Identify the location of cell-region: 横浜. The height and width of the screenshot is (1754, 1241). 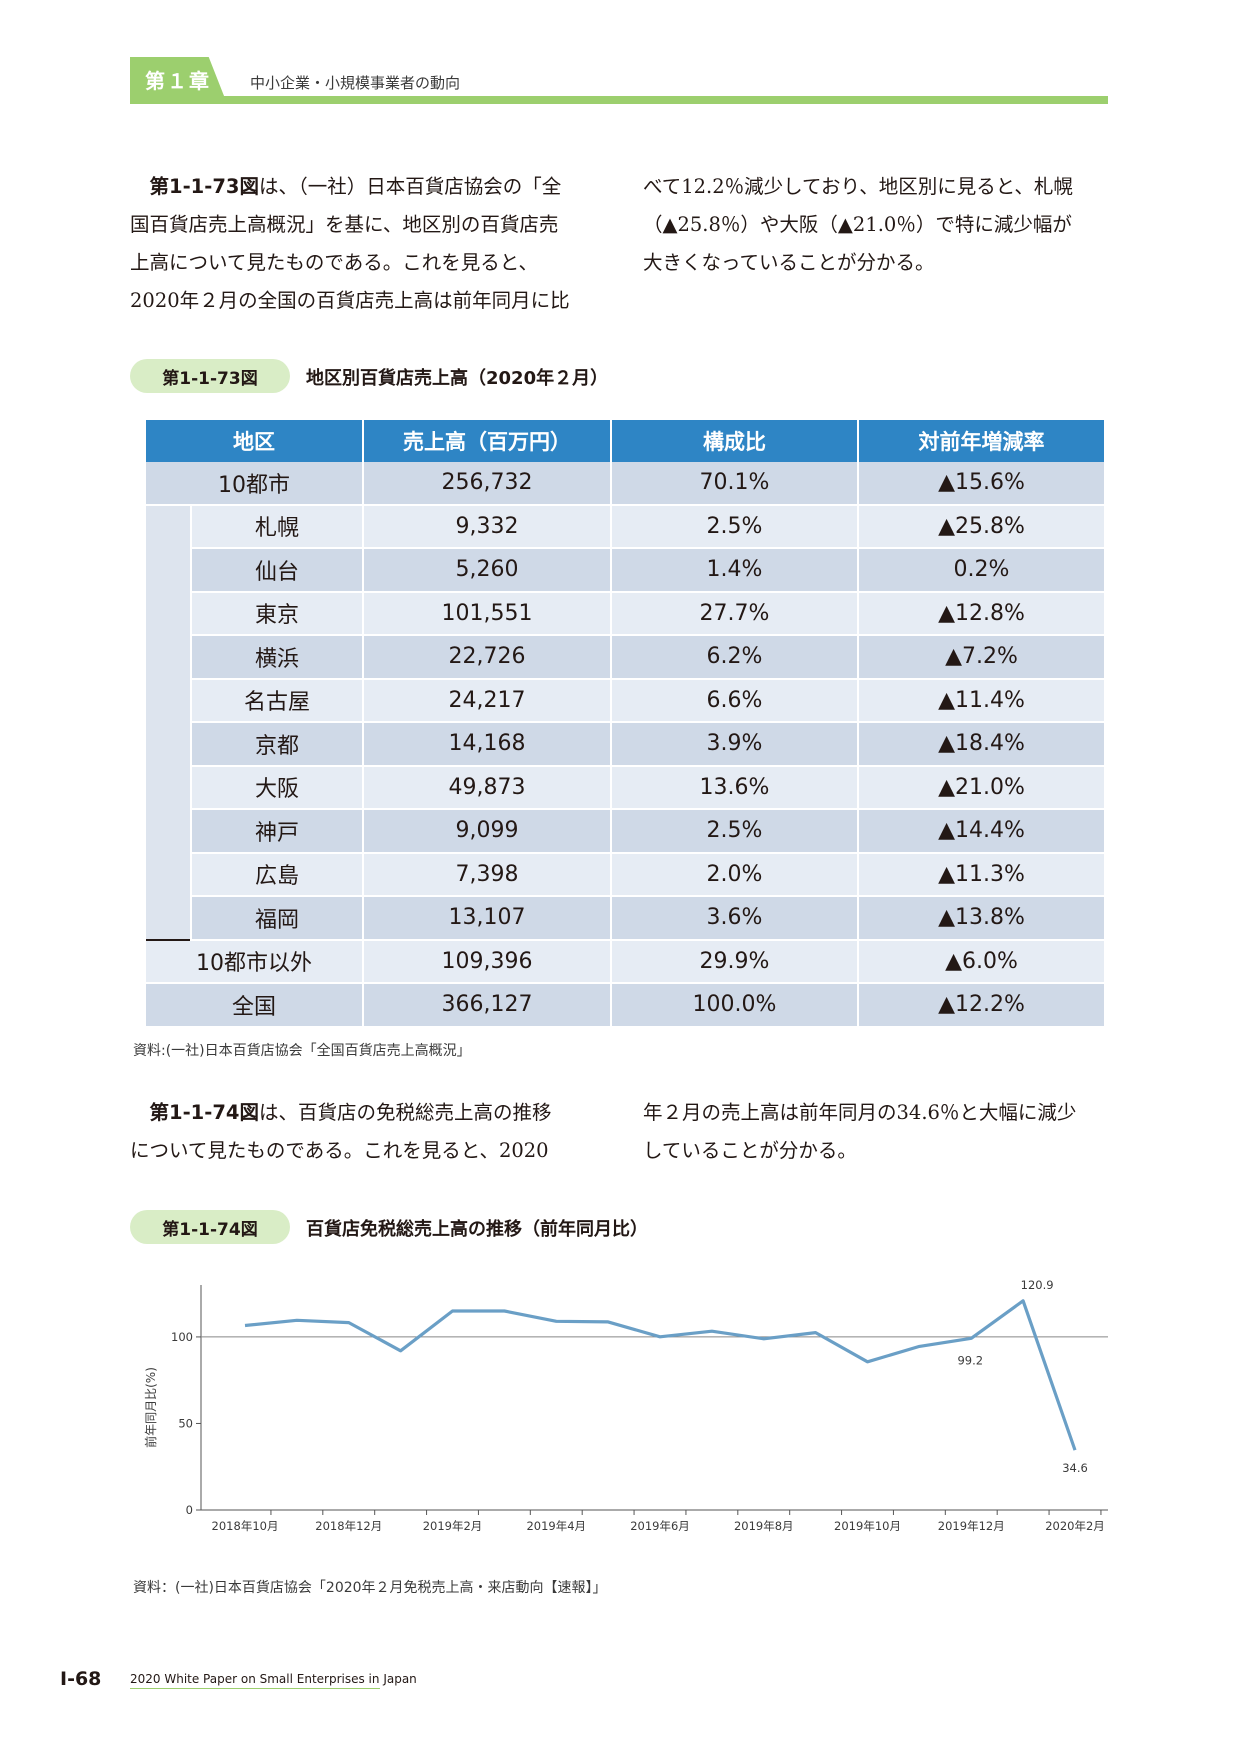
(277, 657).